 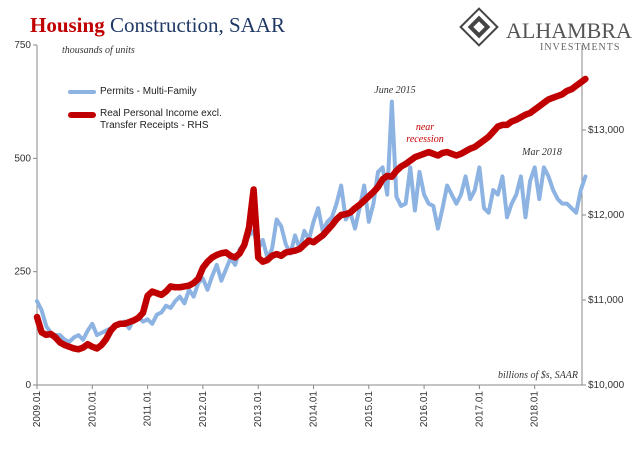 What do you see at coordinates (67, 25) in the screenshot?
I see `title-highlight: Housing` at bounding box center [67, 25].